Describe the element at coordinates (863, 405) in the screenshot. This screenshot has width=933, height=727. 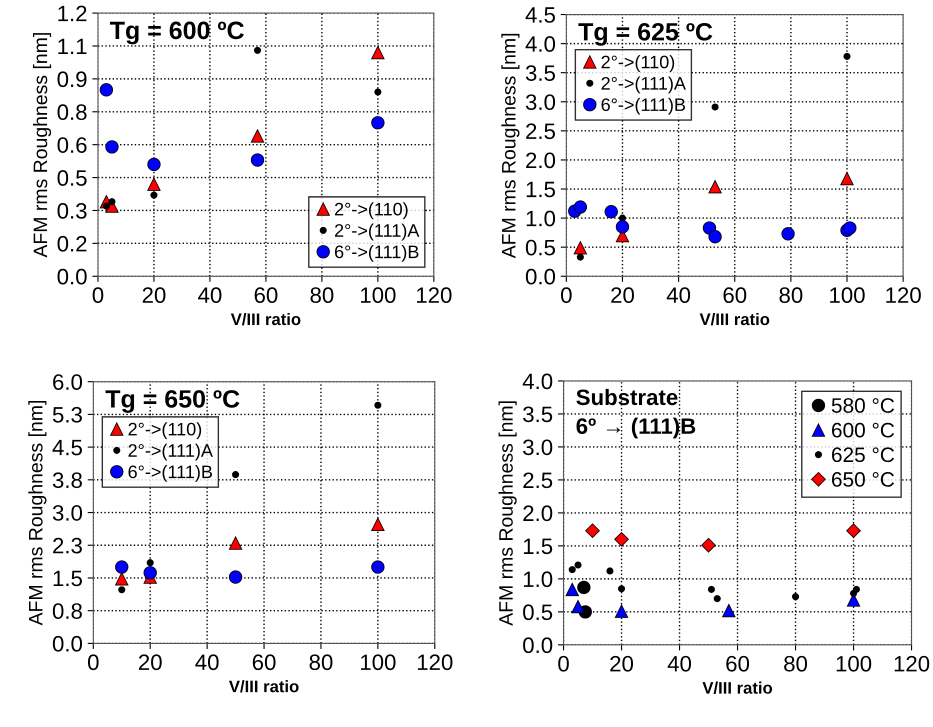
I see `legend-label: 580 °C` at that location.